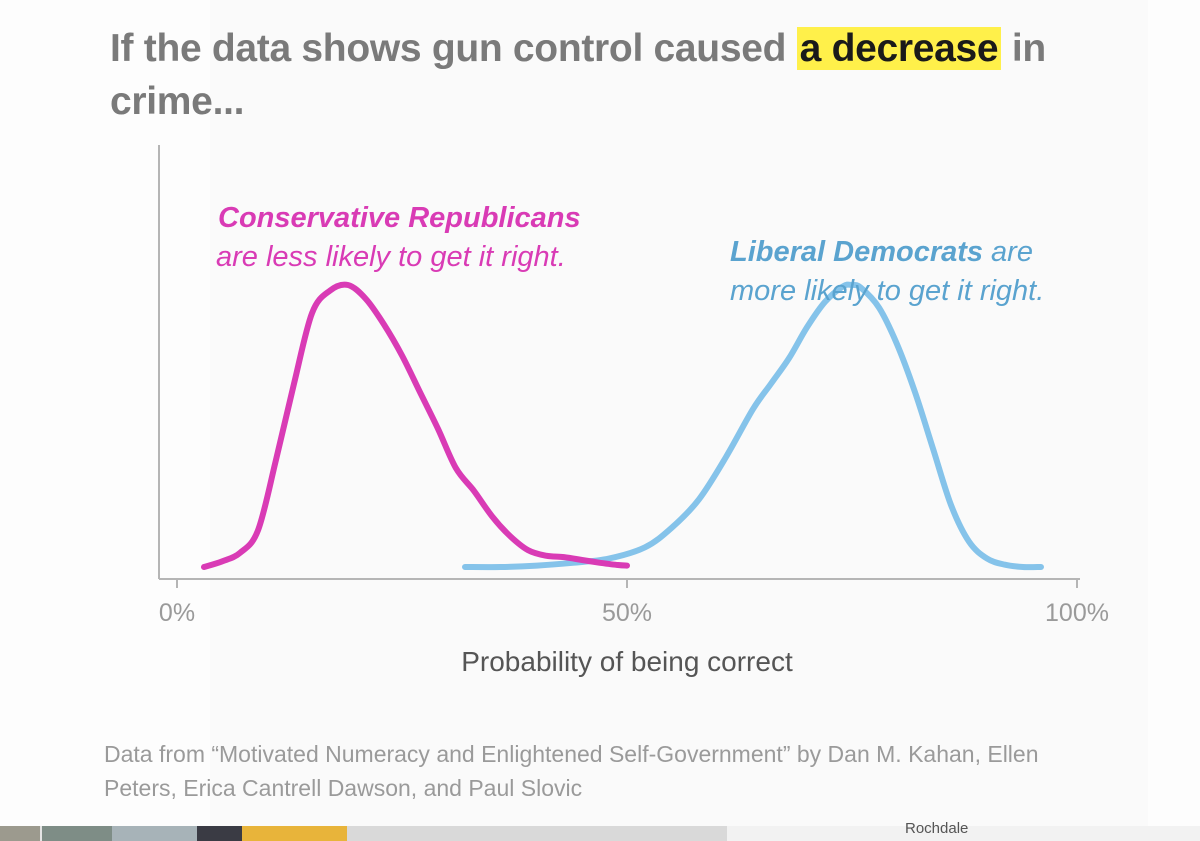 The width and height of the screenshot is (1200, 841). Describe the element at coordinates (177, 613) in the screenshot. I see `x-tick-label: 0%` at that location.